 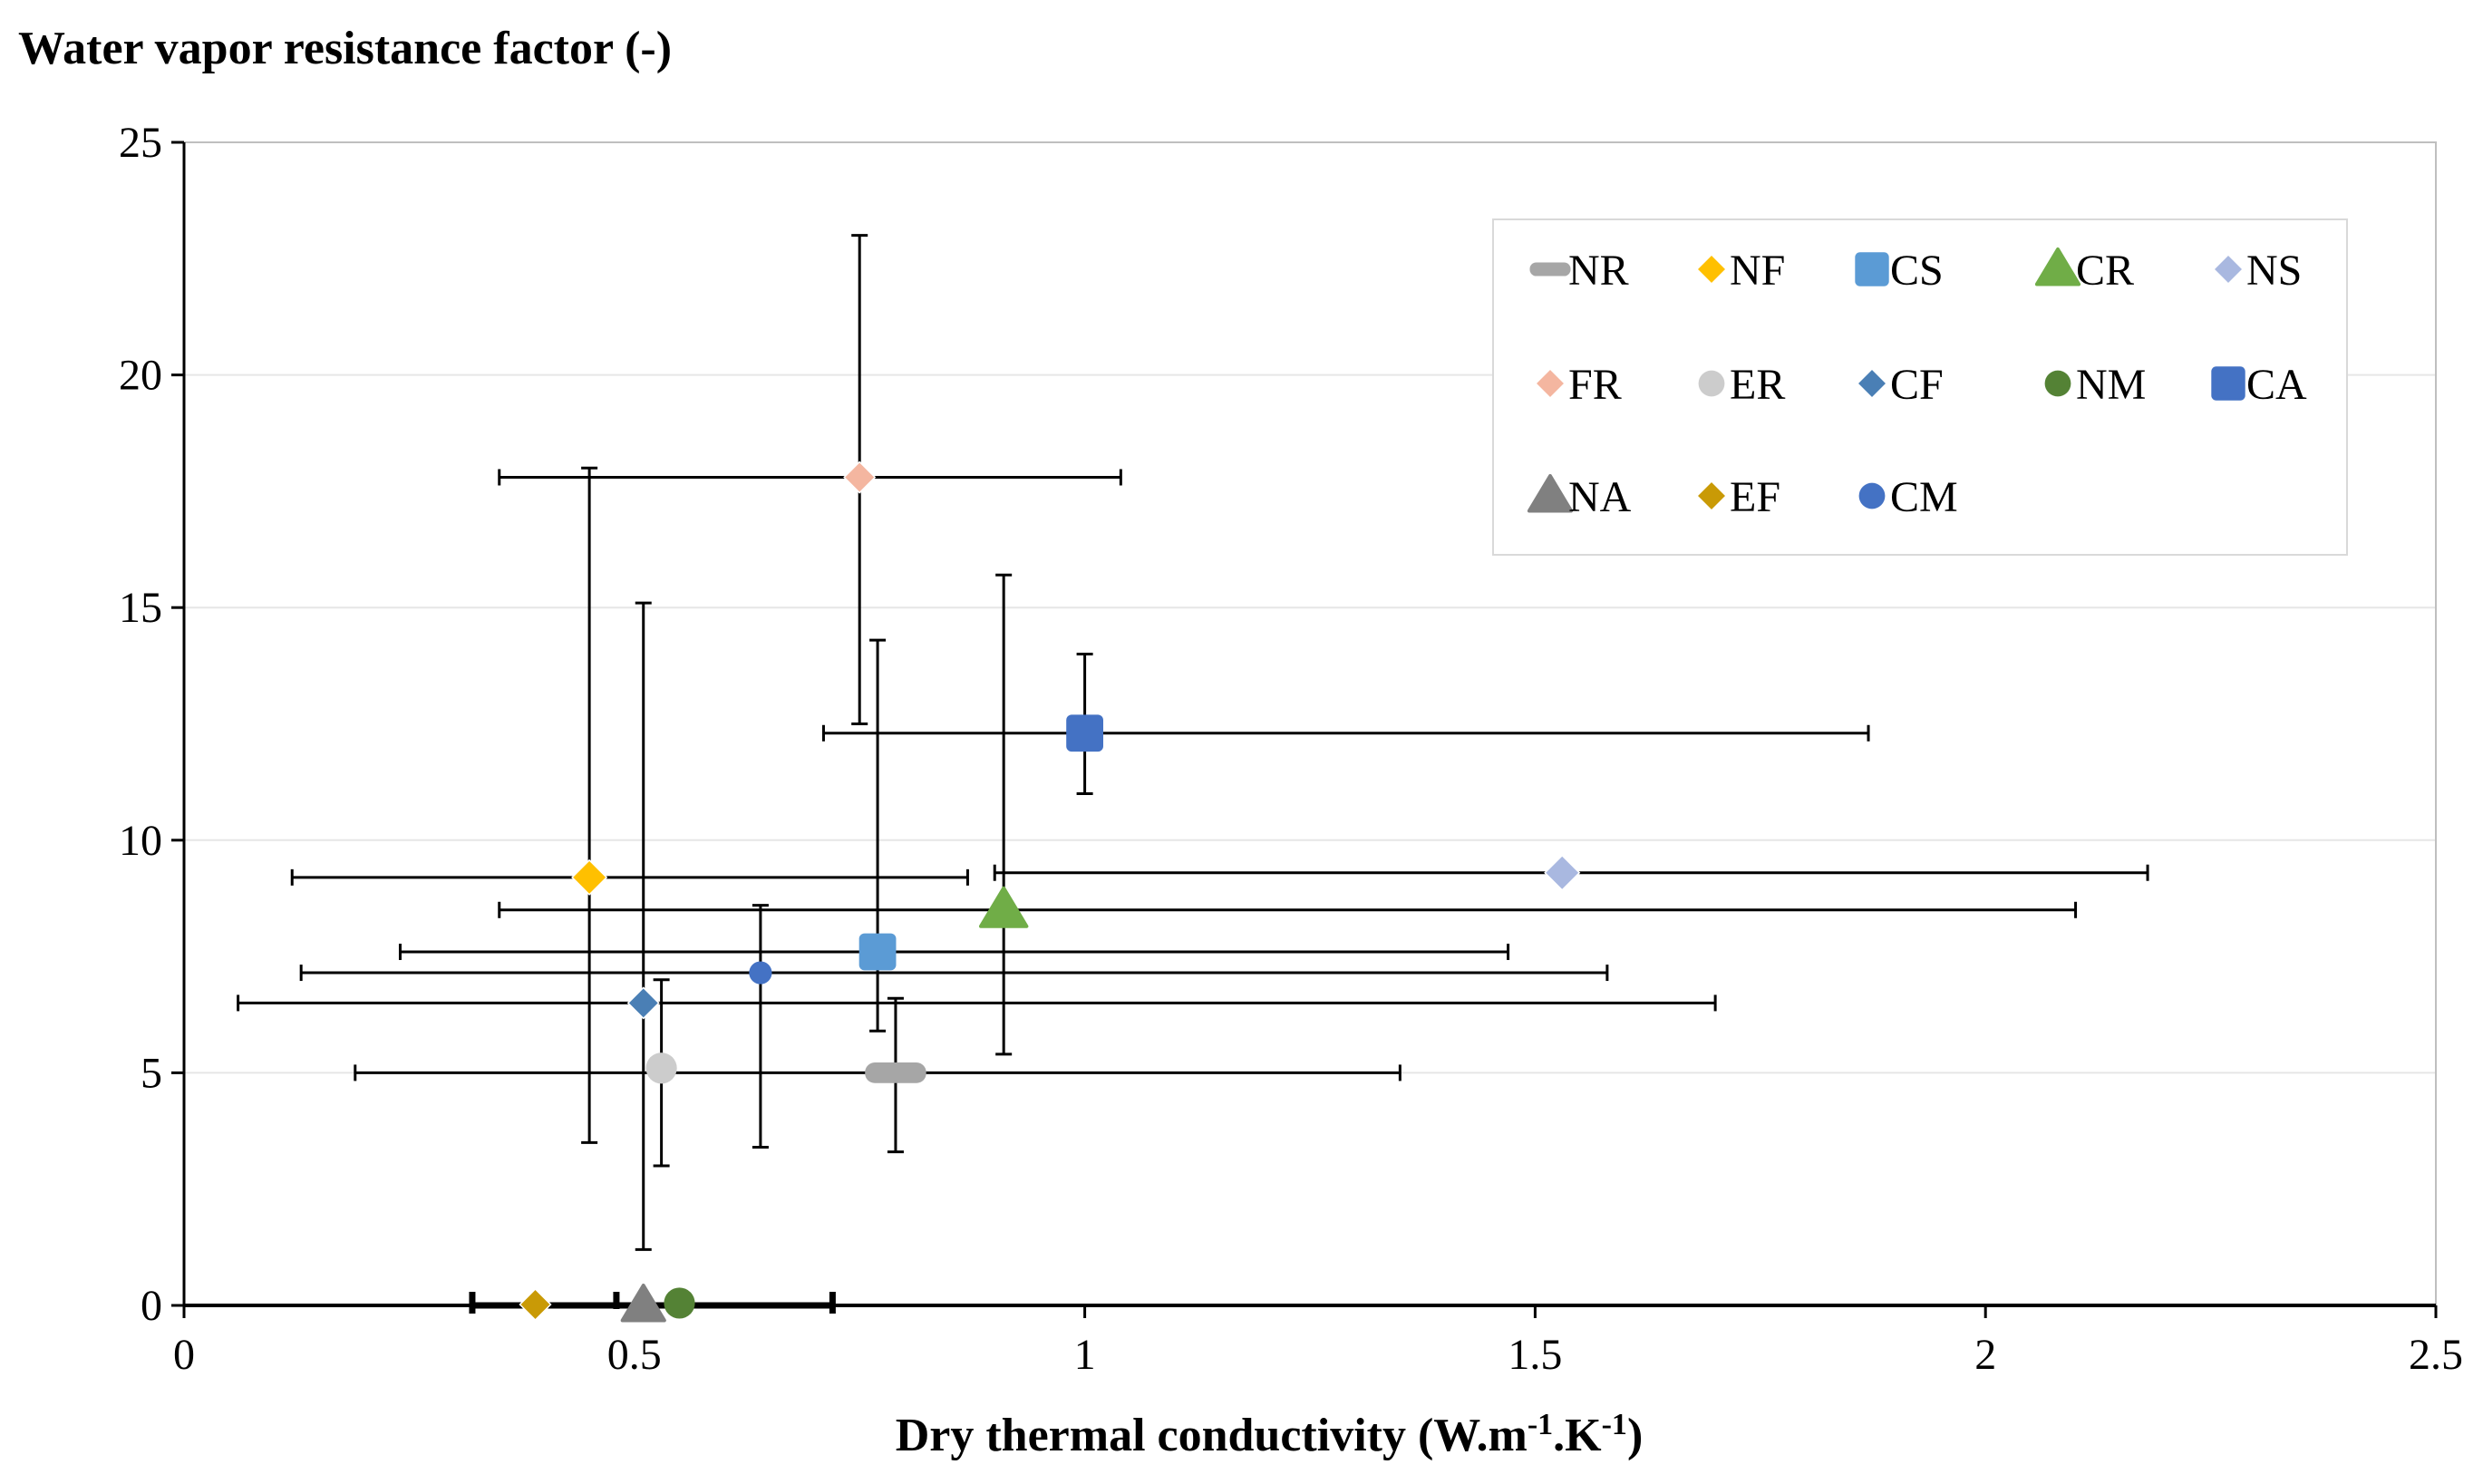 What do you see at coordinates (140, 608) in the screenshot?
I see `y-tick-label: 15` at bounding box center [140, 608].